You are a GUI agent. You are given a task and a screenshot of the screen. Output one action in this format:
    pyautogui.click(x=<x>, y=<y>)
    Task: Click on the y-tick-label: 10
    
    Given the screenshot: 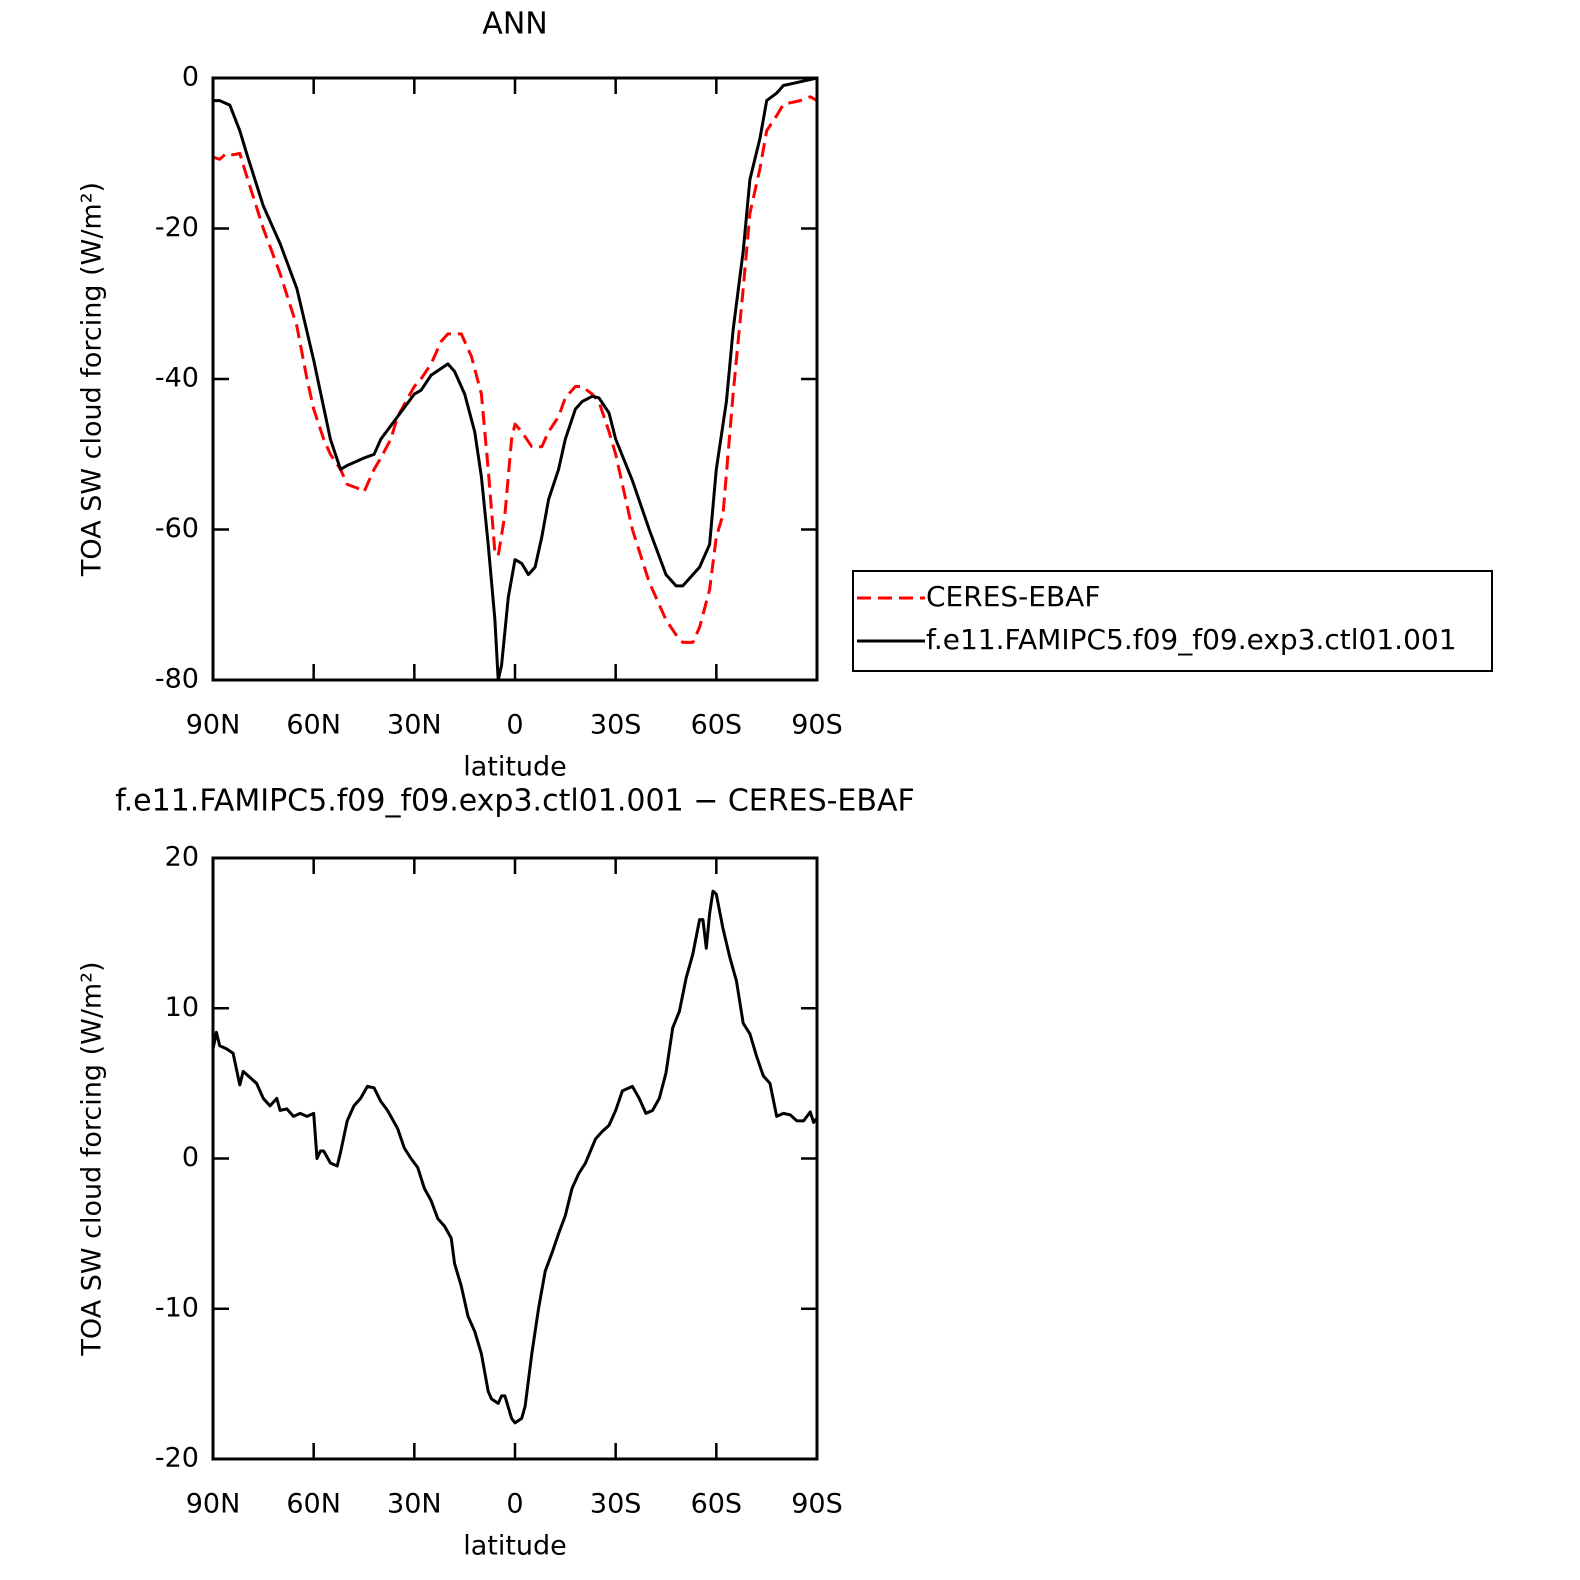 What is the action you would take?
    pyautogui.click(x=182, y=1007)
    